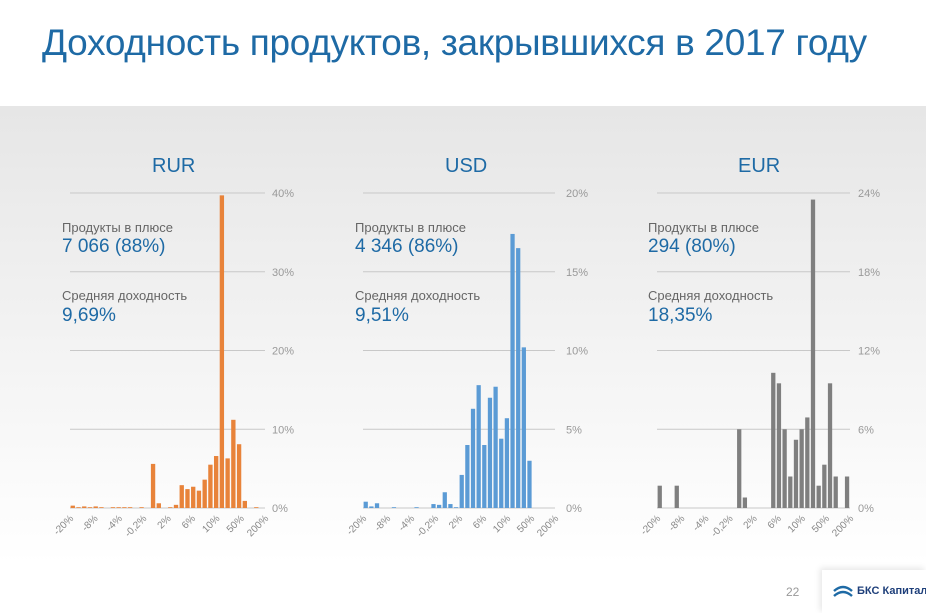  I want to click on y-tick-label: 6%, so click(866, 430).